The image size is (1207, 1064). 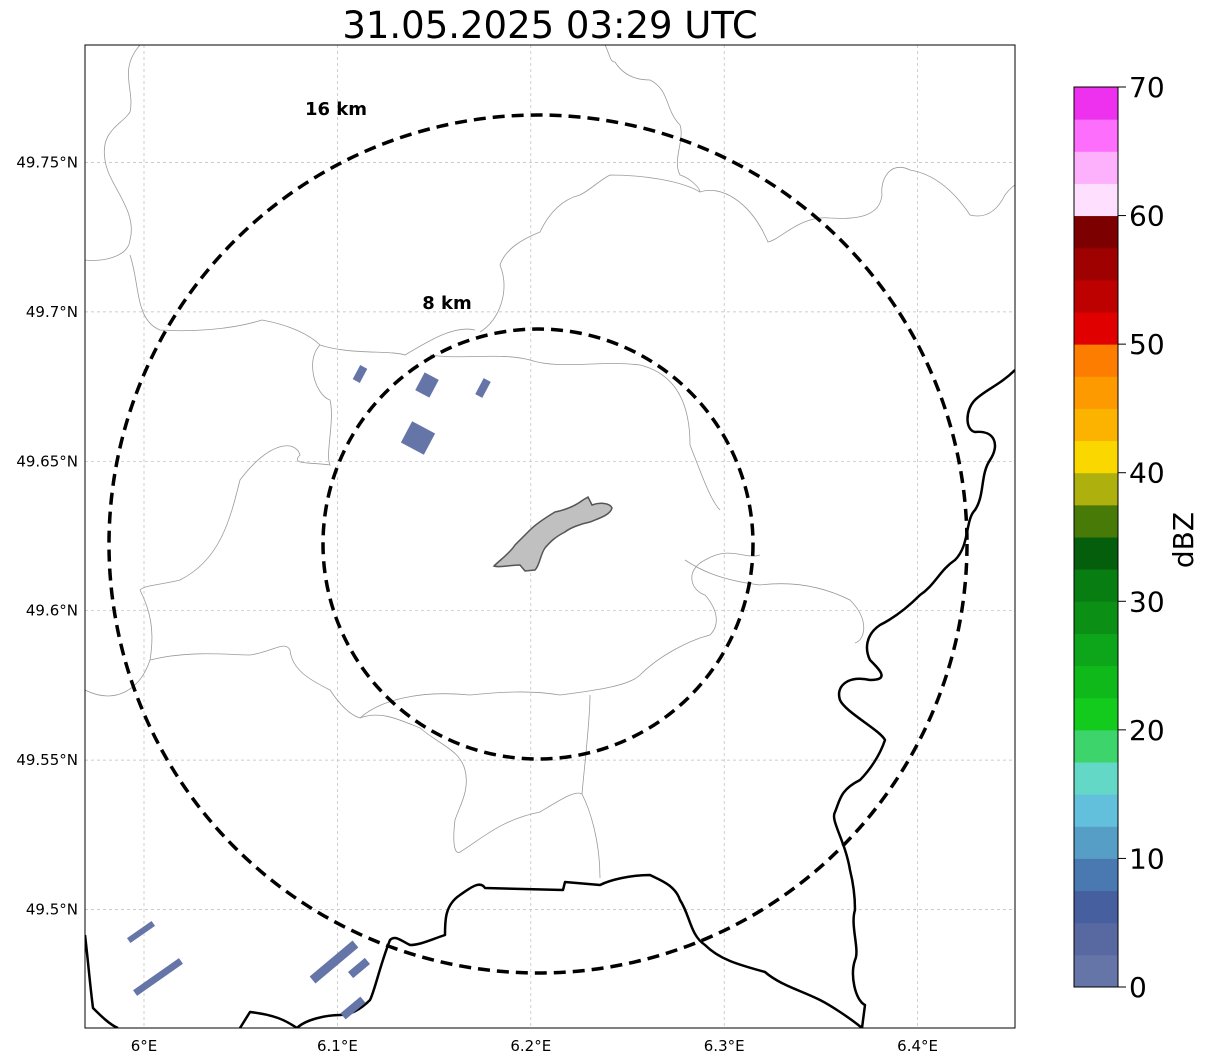 What do you see at coordinates (47, 760) in the screenshot?
I see `lat-tick-label: 49.55°N` at bounding box center [47, 760].